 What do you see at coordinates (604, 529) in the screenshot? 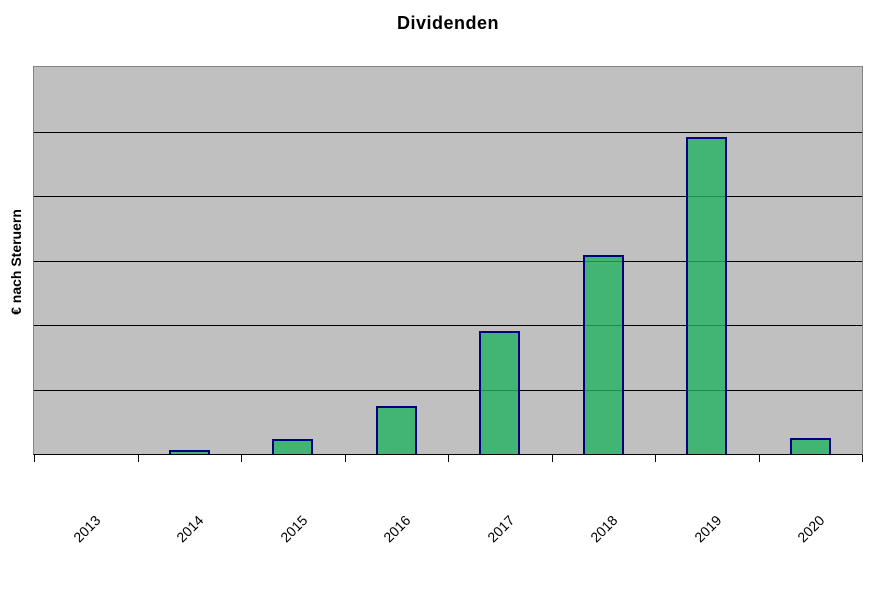
I see `x-axis-label-2018: 2018` at bounding box center [604, 529].